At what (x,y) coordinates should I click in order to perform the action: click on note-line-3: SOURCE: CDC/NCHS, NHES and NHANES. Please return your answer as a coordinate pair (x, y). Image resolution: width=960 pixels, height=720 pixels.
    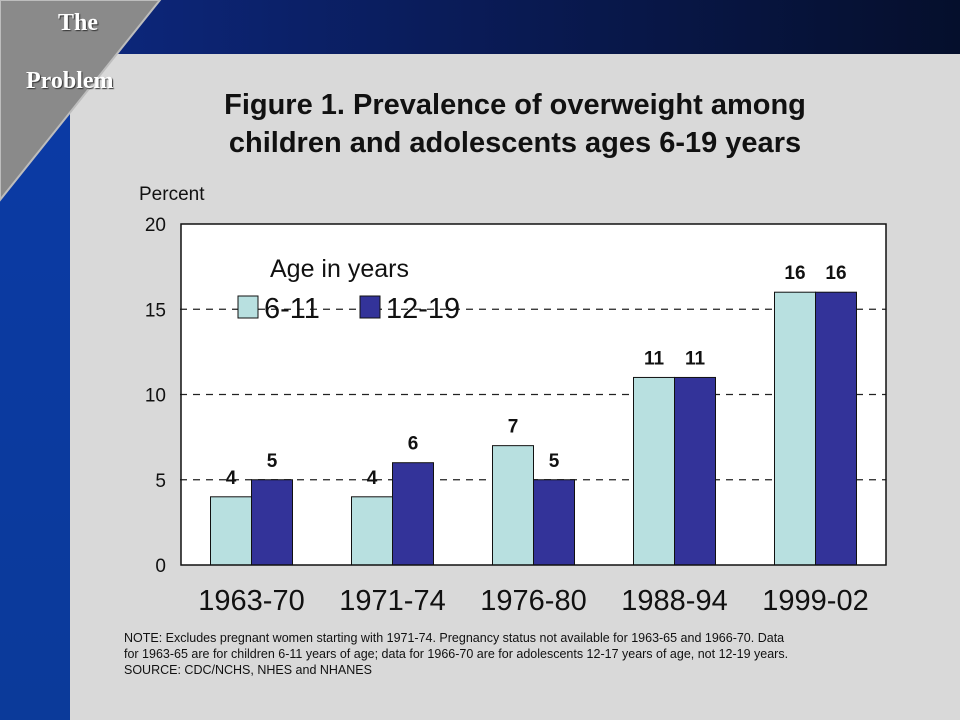
    Looking at the image, I should click on (248, 670).